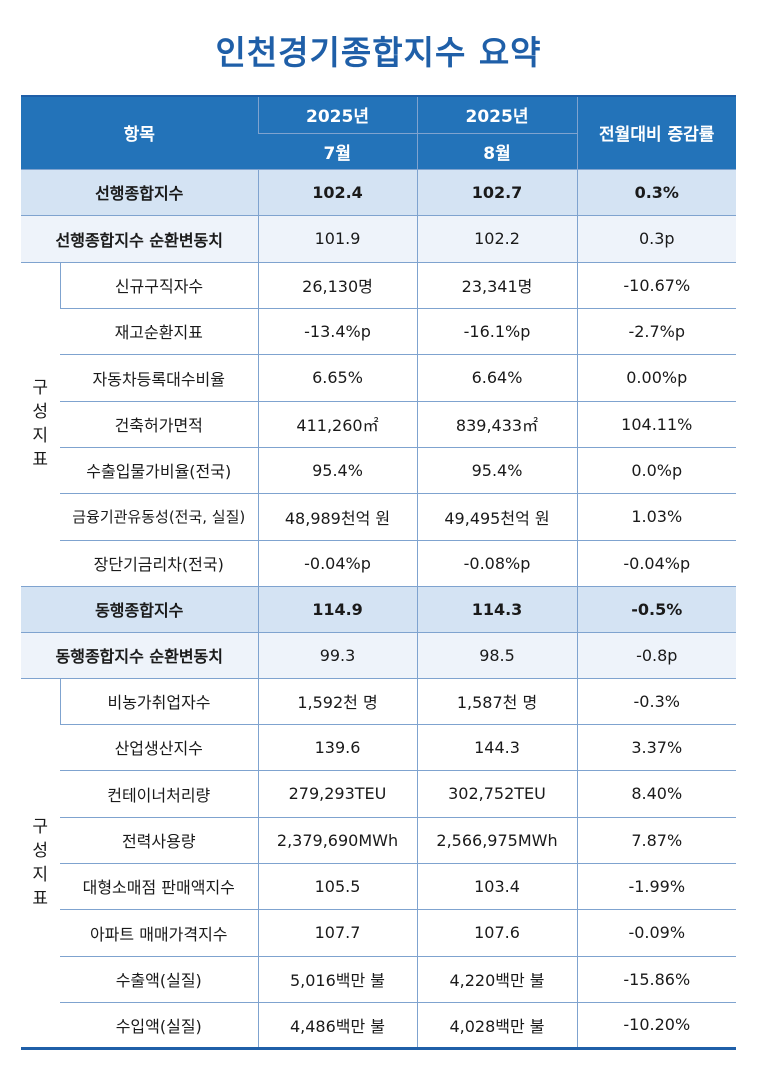 This screenshot has width=757, height=1070. What do you see at coordinates (337, 424) in the screenshot?
I see `row-jul: 411,260㎡` at bounding box center [337, 424].